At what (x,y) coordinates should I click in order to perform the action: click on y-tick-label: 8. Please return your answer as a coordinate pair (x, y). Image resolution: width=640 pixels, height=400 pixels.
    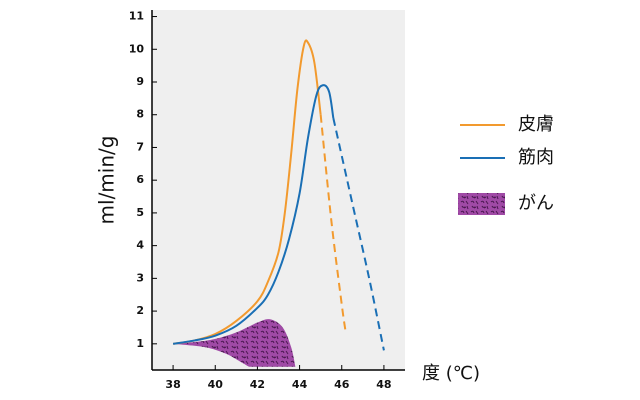
    Looking at the image, I should click on (140, 114).